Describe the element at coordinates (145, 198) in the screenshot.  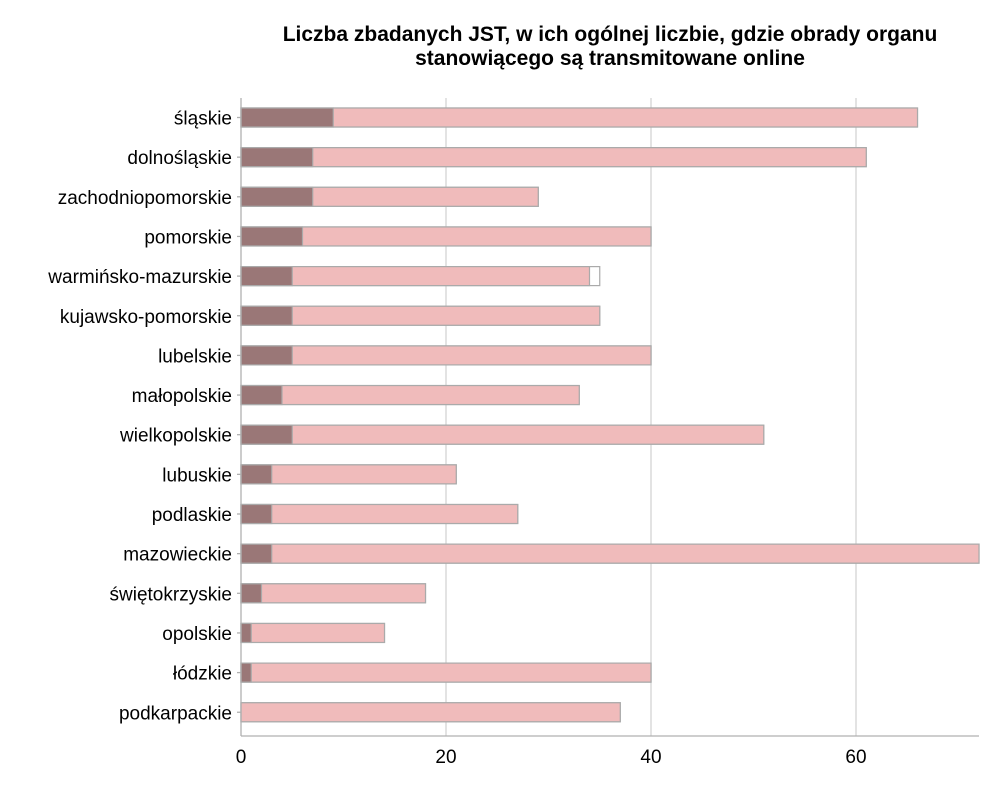
I see `category-label: zachodniopomorskie` at that location.